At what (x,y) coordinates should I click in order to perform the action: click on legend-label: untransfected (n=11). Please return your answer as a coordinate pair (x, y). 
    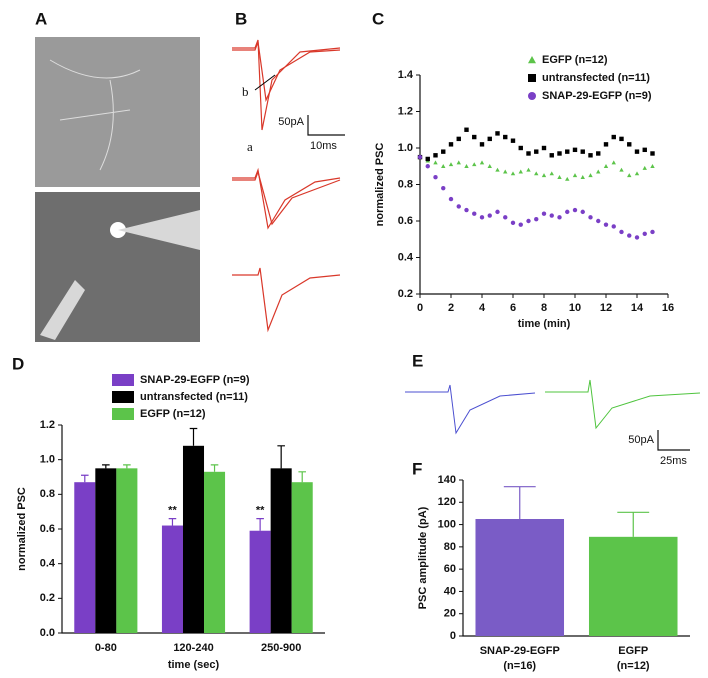
    Looking at the image, I should click on (596, 78).